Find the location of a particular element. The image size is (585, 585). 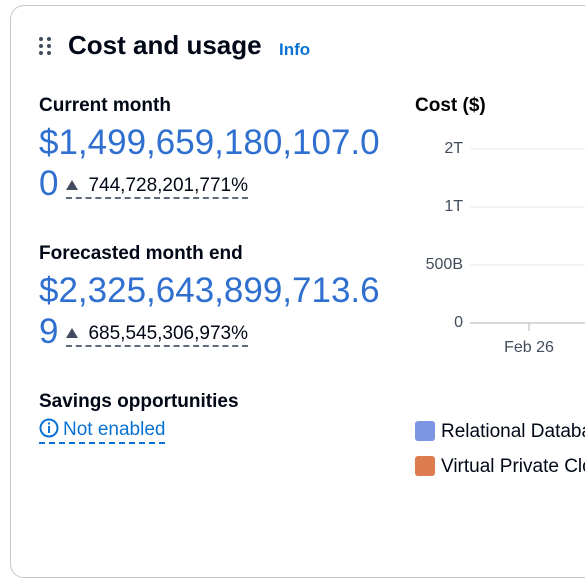

current-month-value: $1,499,659,180,107.00 is located at coordinates (209, 163).